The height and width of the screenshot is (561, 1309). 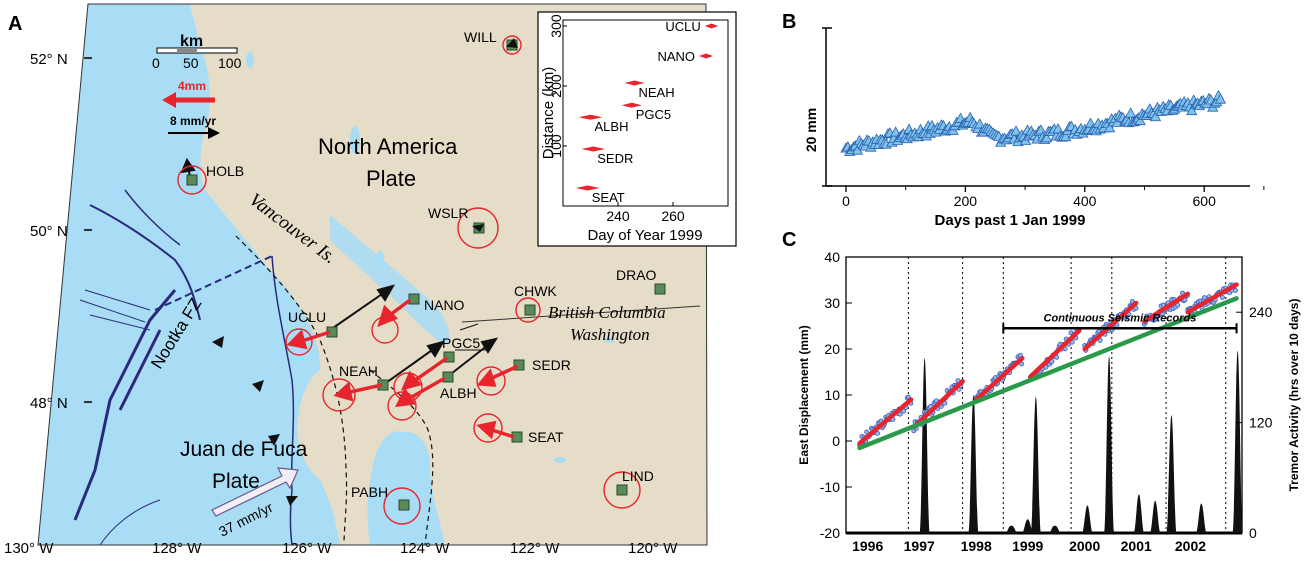 I want to click on station-sedr: SEDR, so click(x=551, y=365).